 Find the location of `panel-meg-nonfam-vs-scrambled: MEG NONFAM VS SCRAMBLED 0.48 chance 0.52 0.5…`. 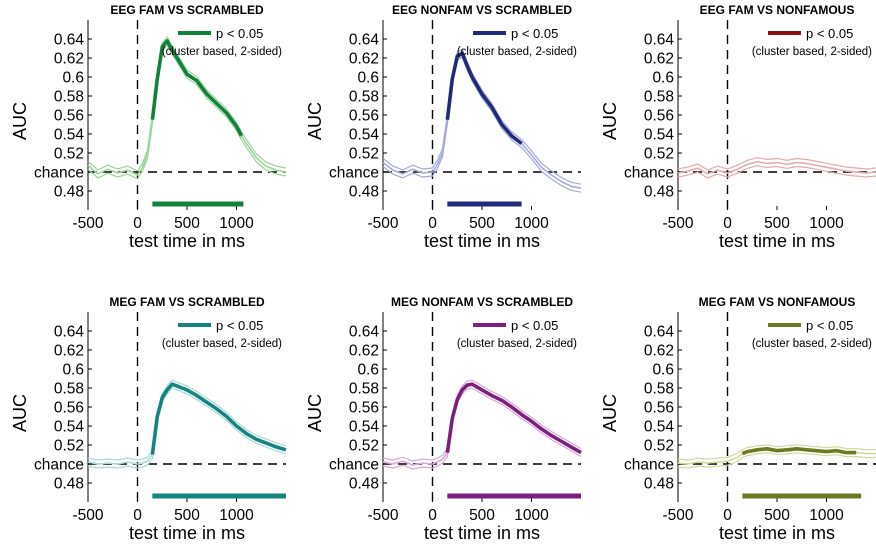

panel-meg-nonfam-vs-scrambled: MEG NONFAM VS SCRAMBLED 0.48 chance 0.52 0.5… is located at coordinates (443, 419).